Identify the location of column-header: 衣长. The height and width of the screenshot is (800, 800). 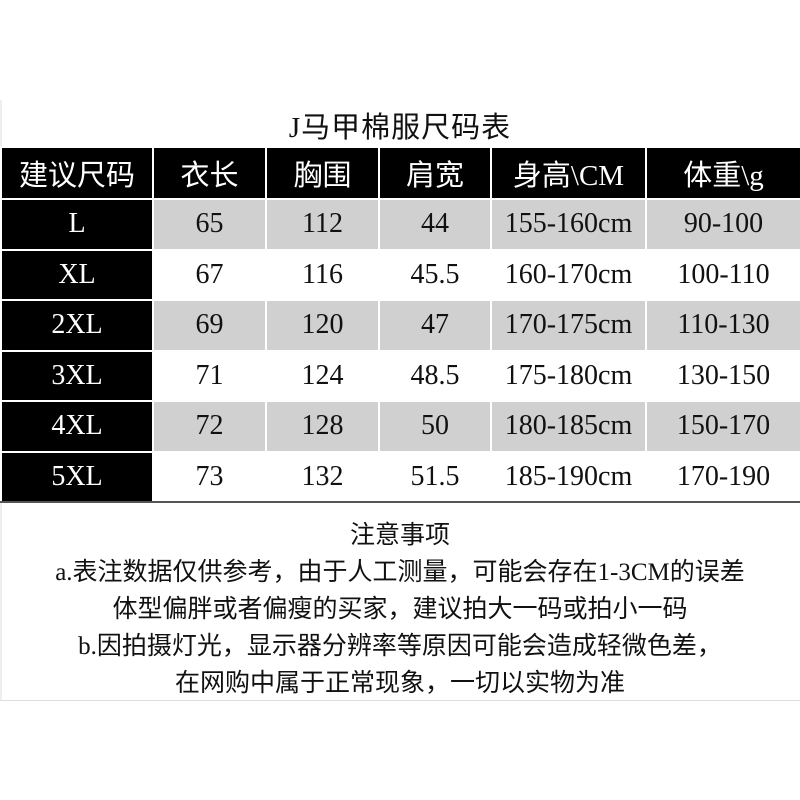
(209, 173).